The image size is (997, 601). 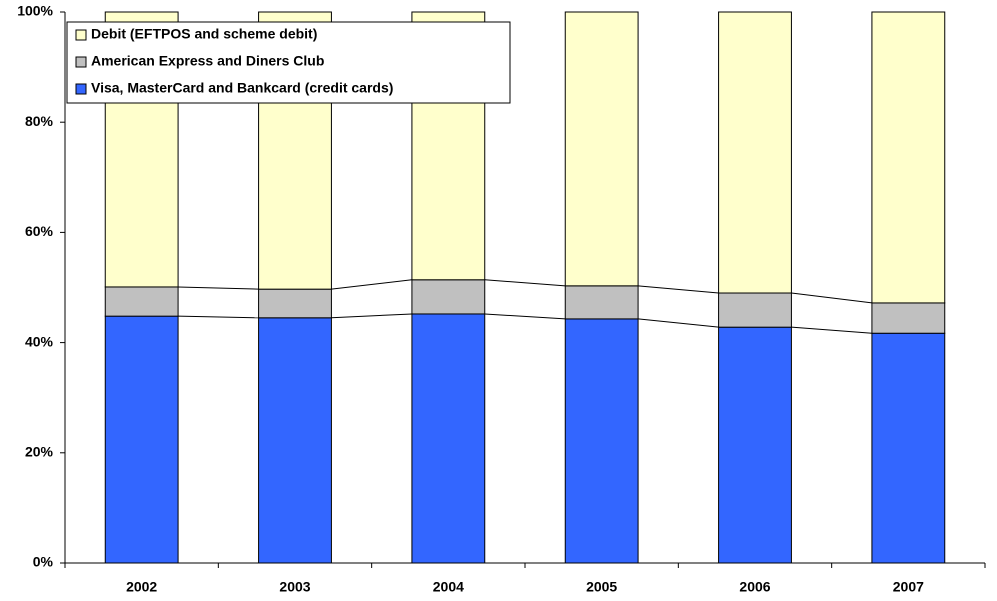 What do you see at coordinates (141, 587) in the screenshot?
I see `x-tick-label: 2002` at bounding box center [141, 587].